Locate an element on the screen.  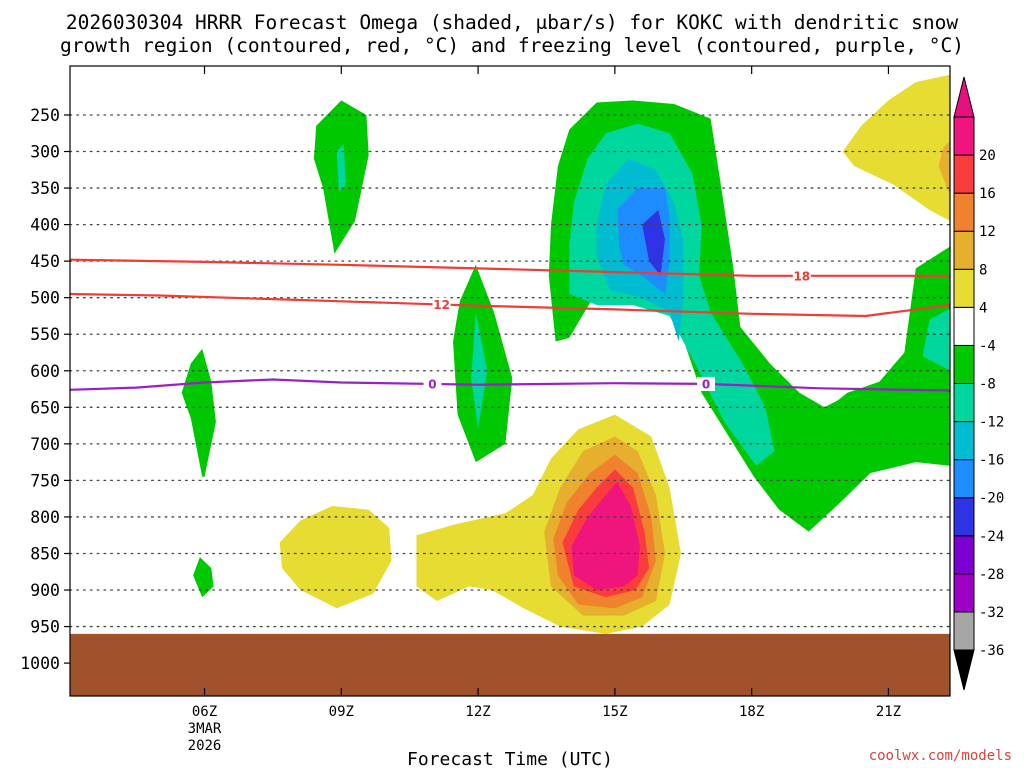
colorbar-label-10: 8 is located at coordinates (983, 270).